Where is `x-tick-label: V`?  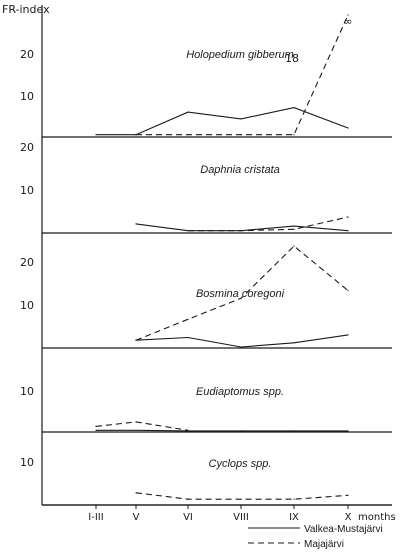 x-tick-label: V is located at coordinates (136, 517).